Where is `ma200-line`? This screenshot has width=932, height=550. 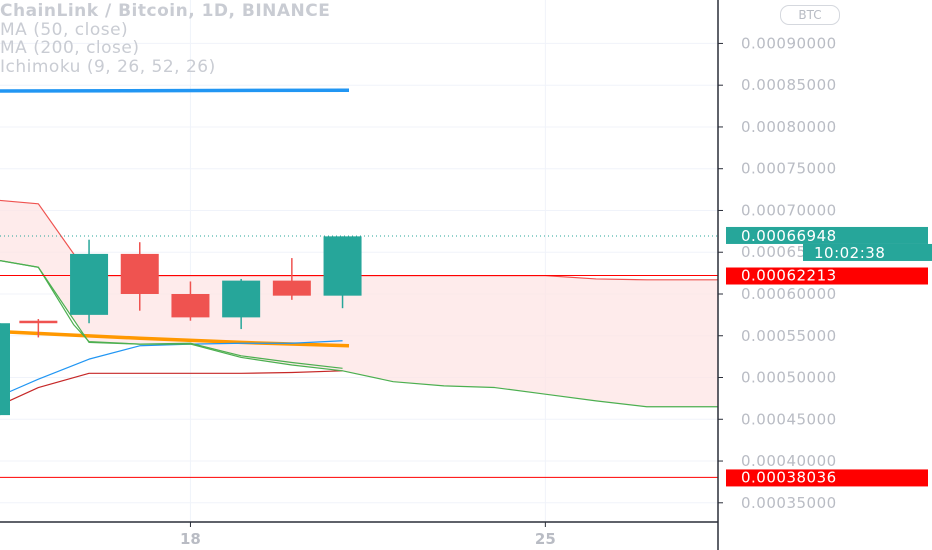
ma200-line is located at coordinates (175, 338).